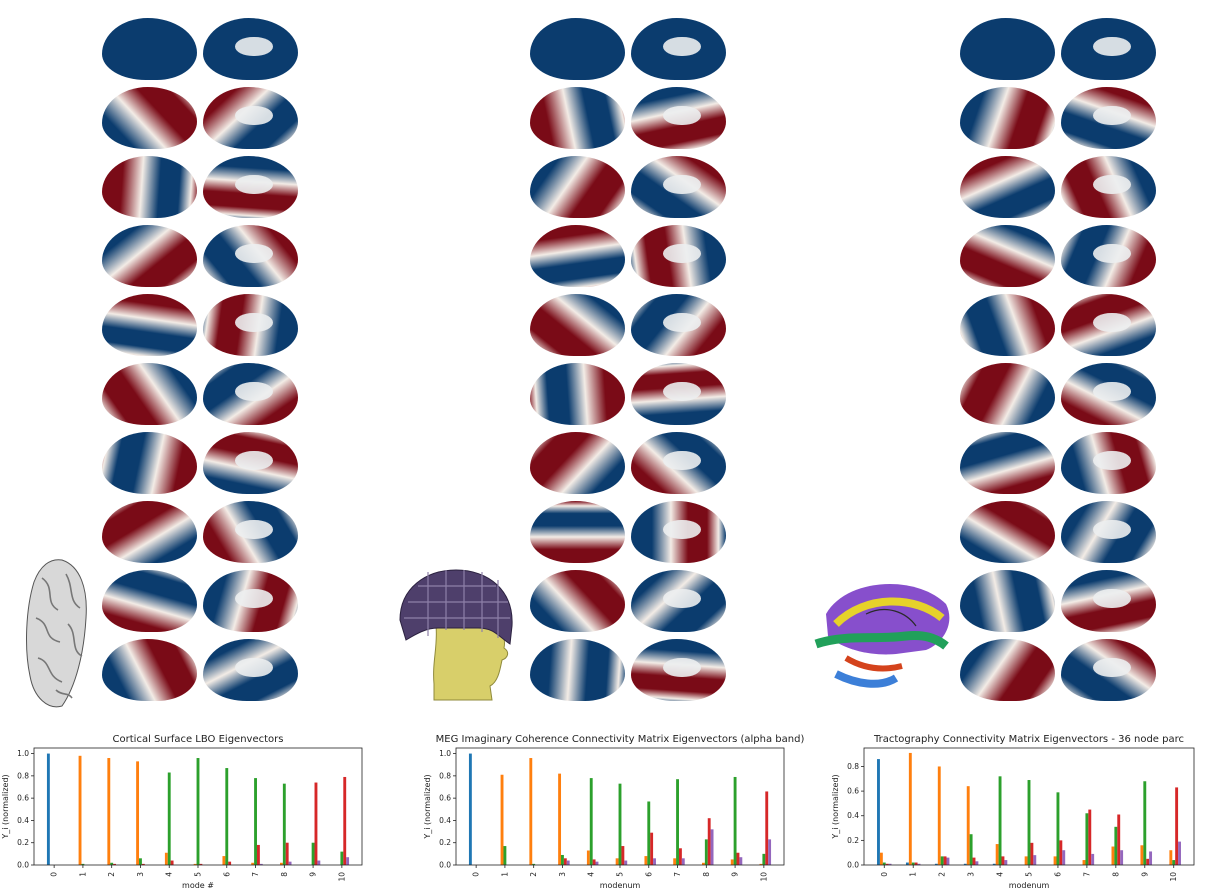 This screenshot has width=1226, height=896. I want to click on y-tick-label: 1.0, so click(445, 753).